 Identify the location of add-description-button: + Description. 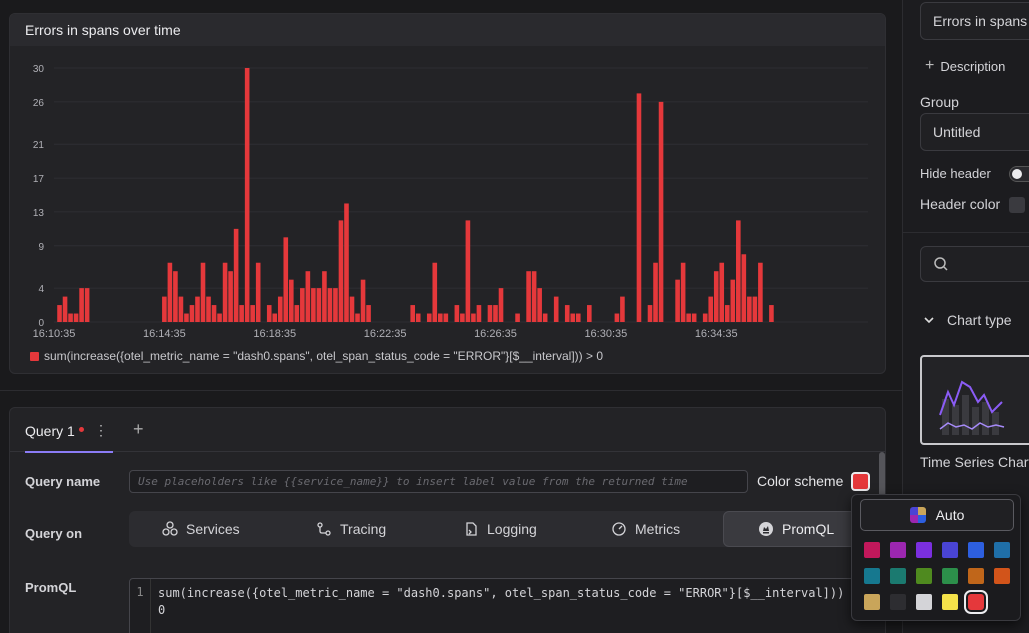
(965, 66).